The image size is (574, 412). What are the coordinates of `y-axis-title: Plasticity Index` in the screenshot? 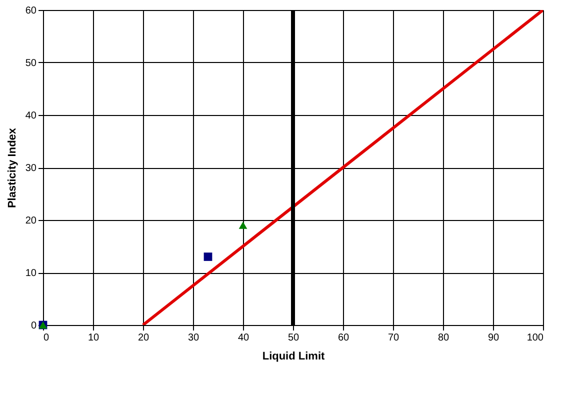 It's located at (12, 167).